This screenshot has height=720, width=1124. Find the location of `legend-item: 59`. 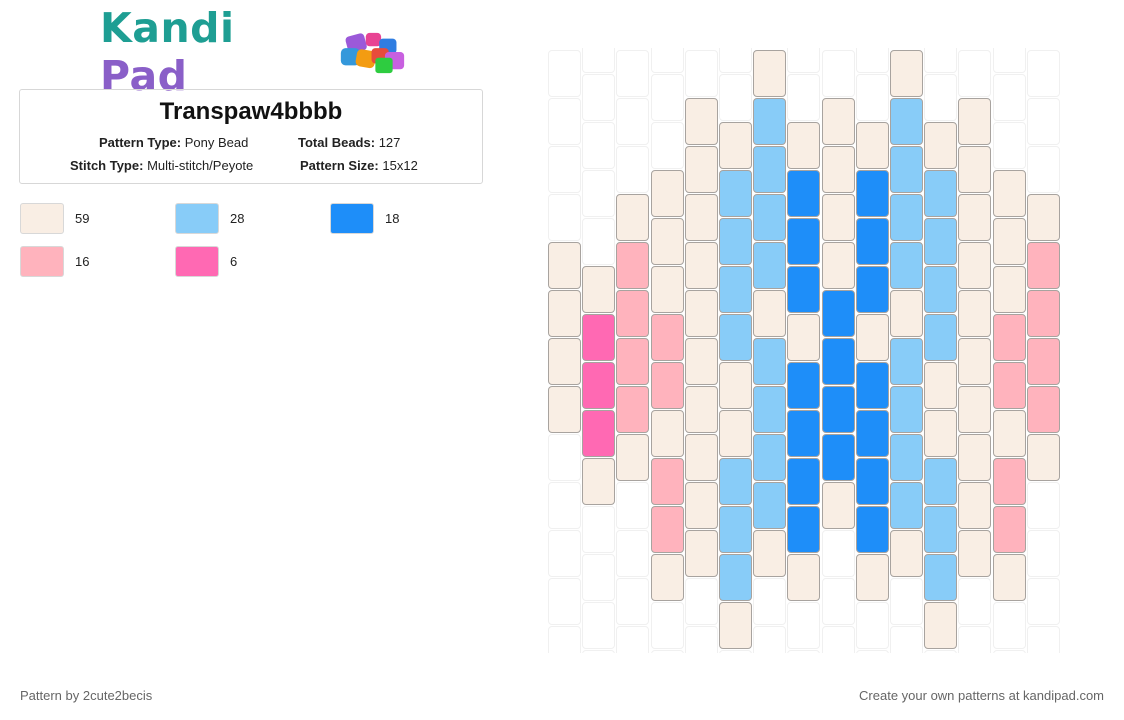

legend-item: 59 is located at coordinates (54, 218).